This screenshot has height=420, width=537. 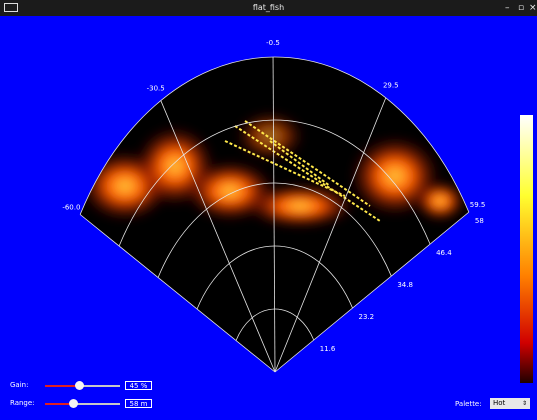 I want to click on gain-fill, so click(x=62, y=386).